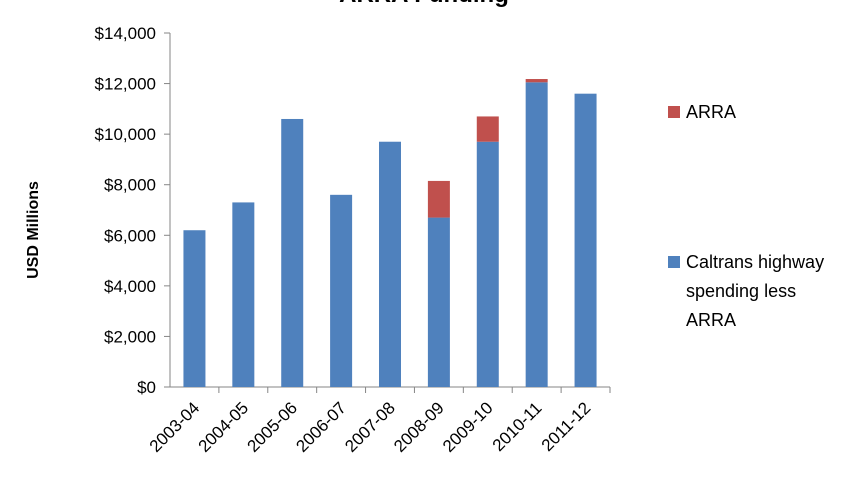 The height and width of the screenshot is (478, 850). I want to click on legend-label: Caltrans highway spending less ARRA, so click(755, 291).